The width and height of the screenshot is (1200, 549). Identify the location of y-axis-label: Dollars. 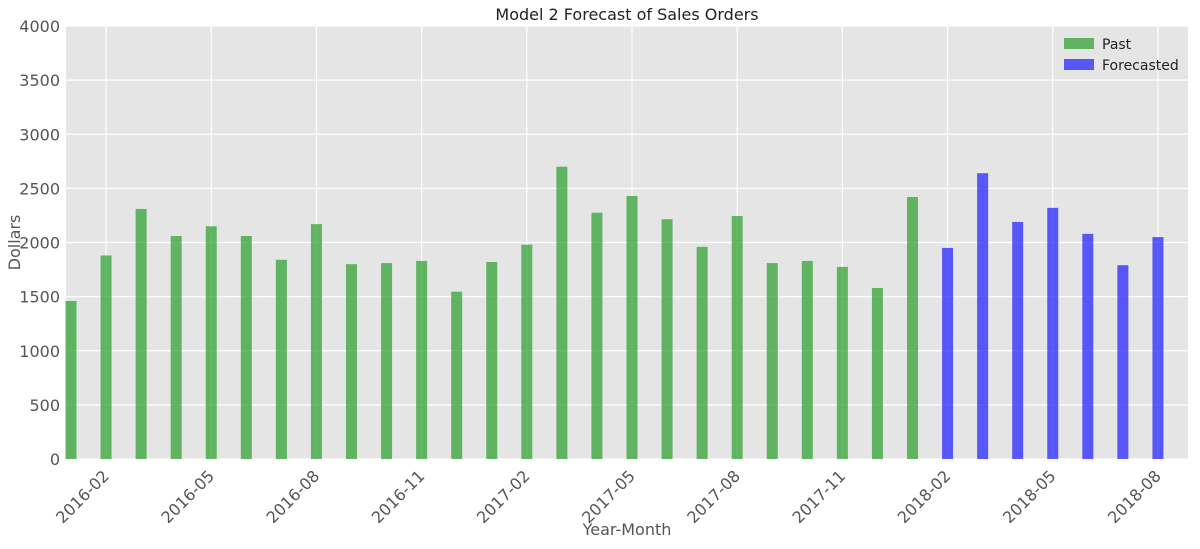
(14, 243).